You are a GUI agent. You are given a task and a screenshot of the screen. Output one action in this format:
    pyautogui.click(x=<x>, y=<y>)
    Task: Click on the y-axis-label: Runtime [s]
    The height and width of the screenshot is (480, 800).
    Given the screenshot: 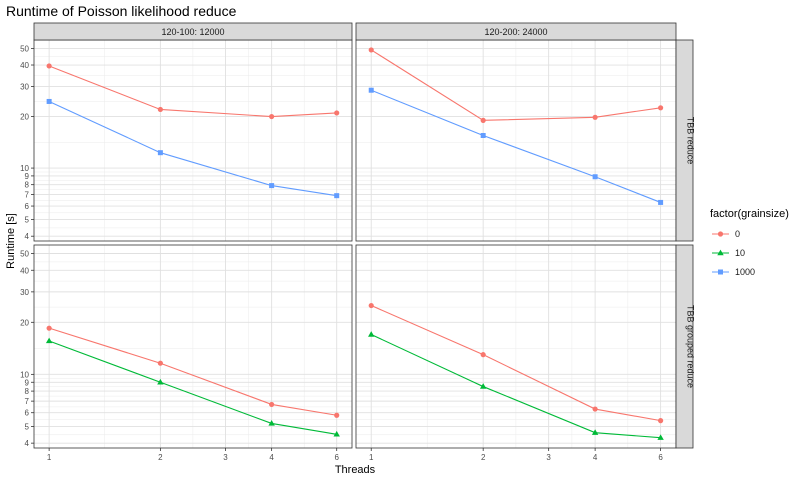 What is the action you would take?
    pyautogui.click(x=11, y=241)
    